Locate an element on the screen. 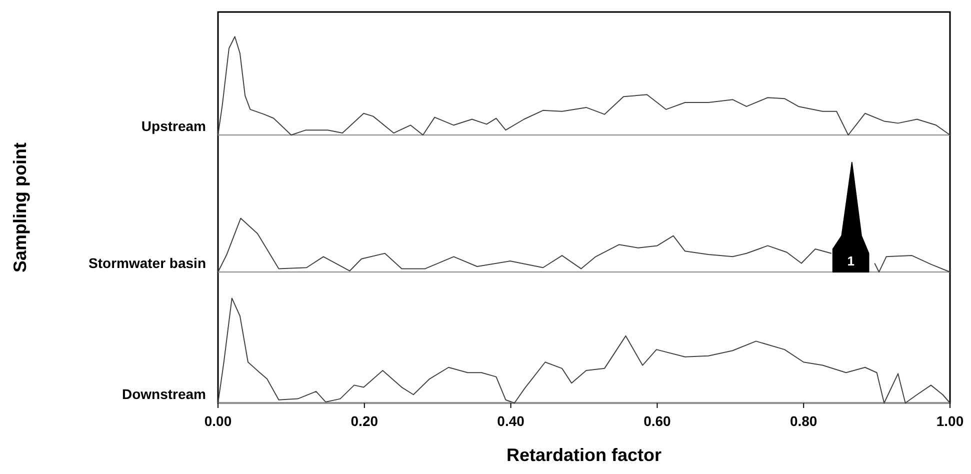 The image size is (971, 474). x-tick-label: 0.20 is located at coordinates (364, 421).